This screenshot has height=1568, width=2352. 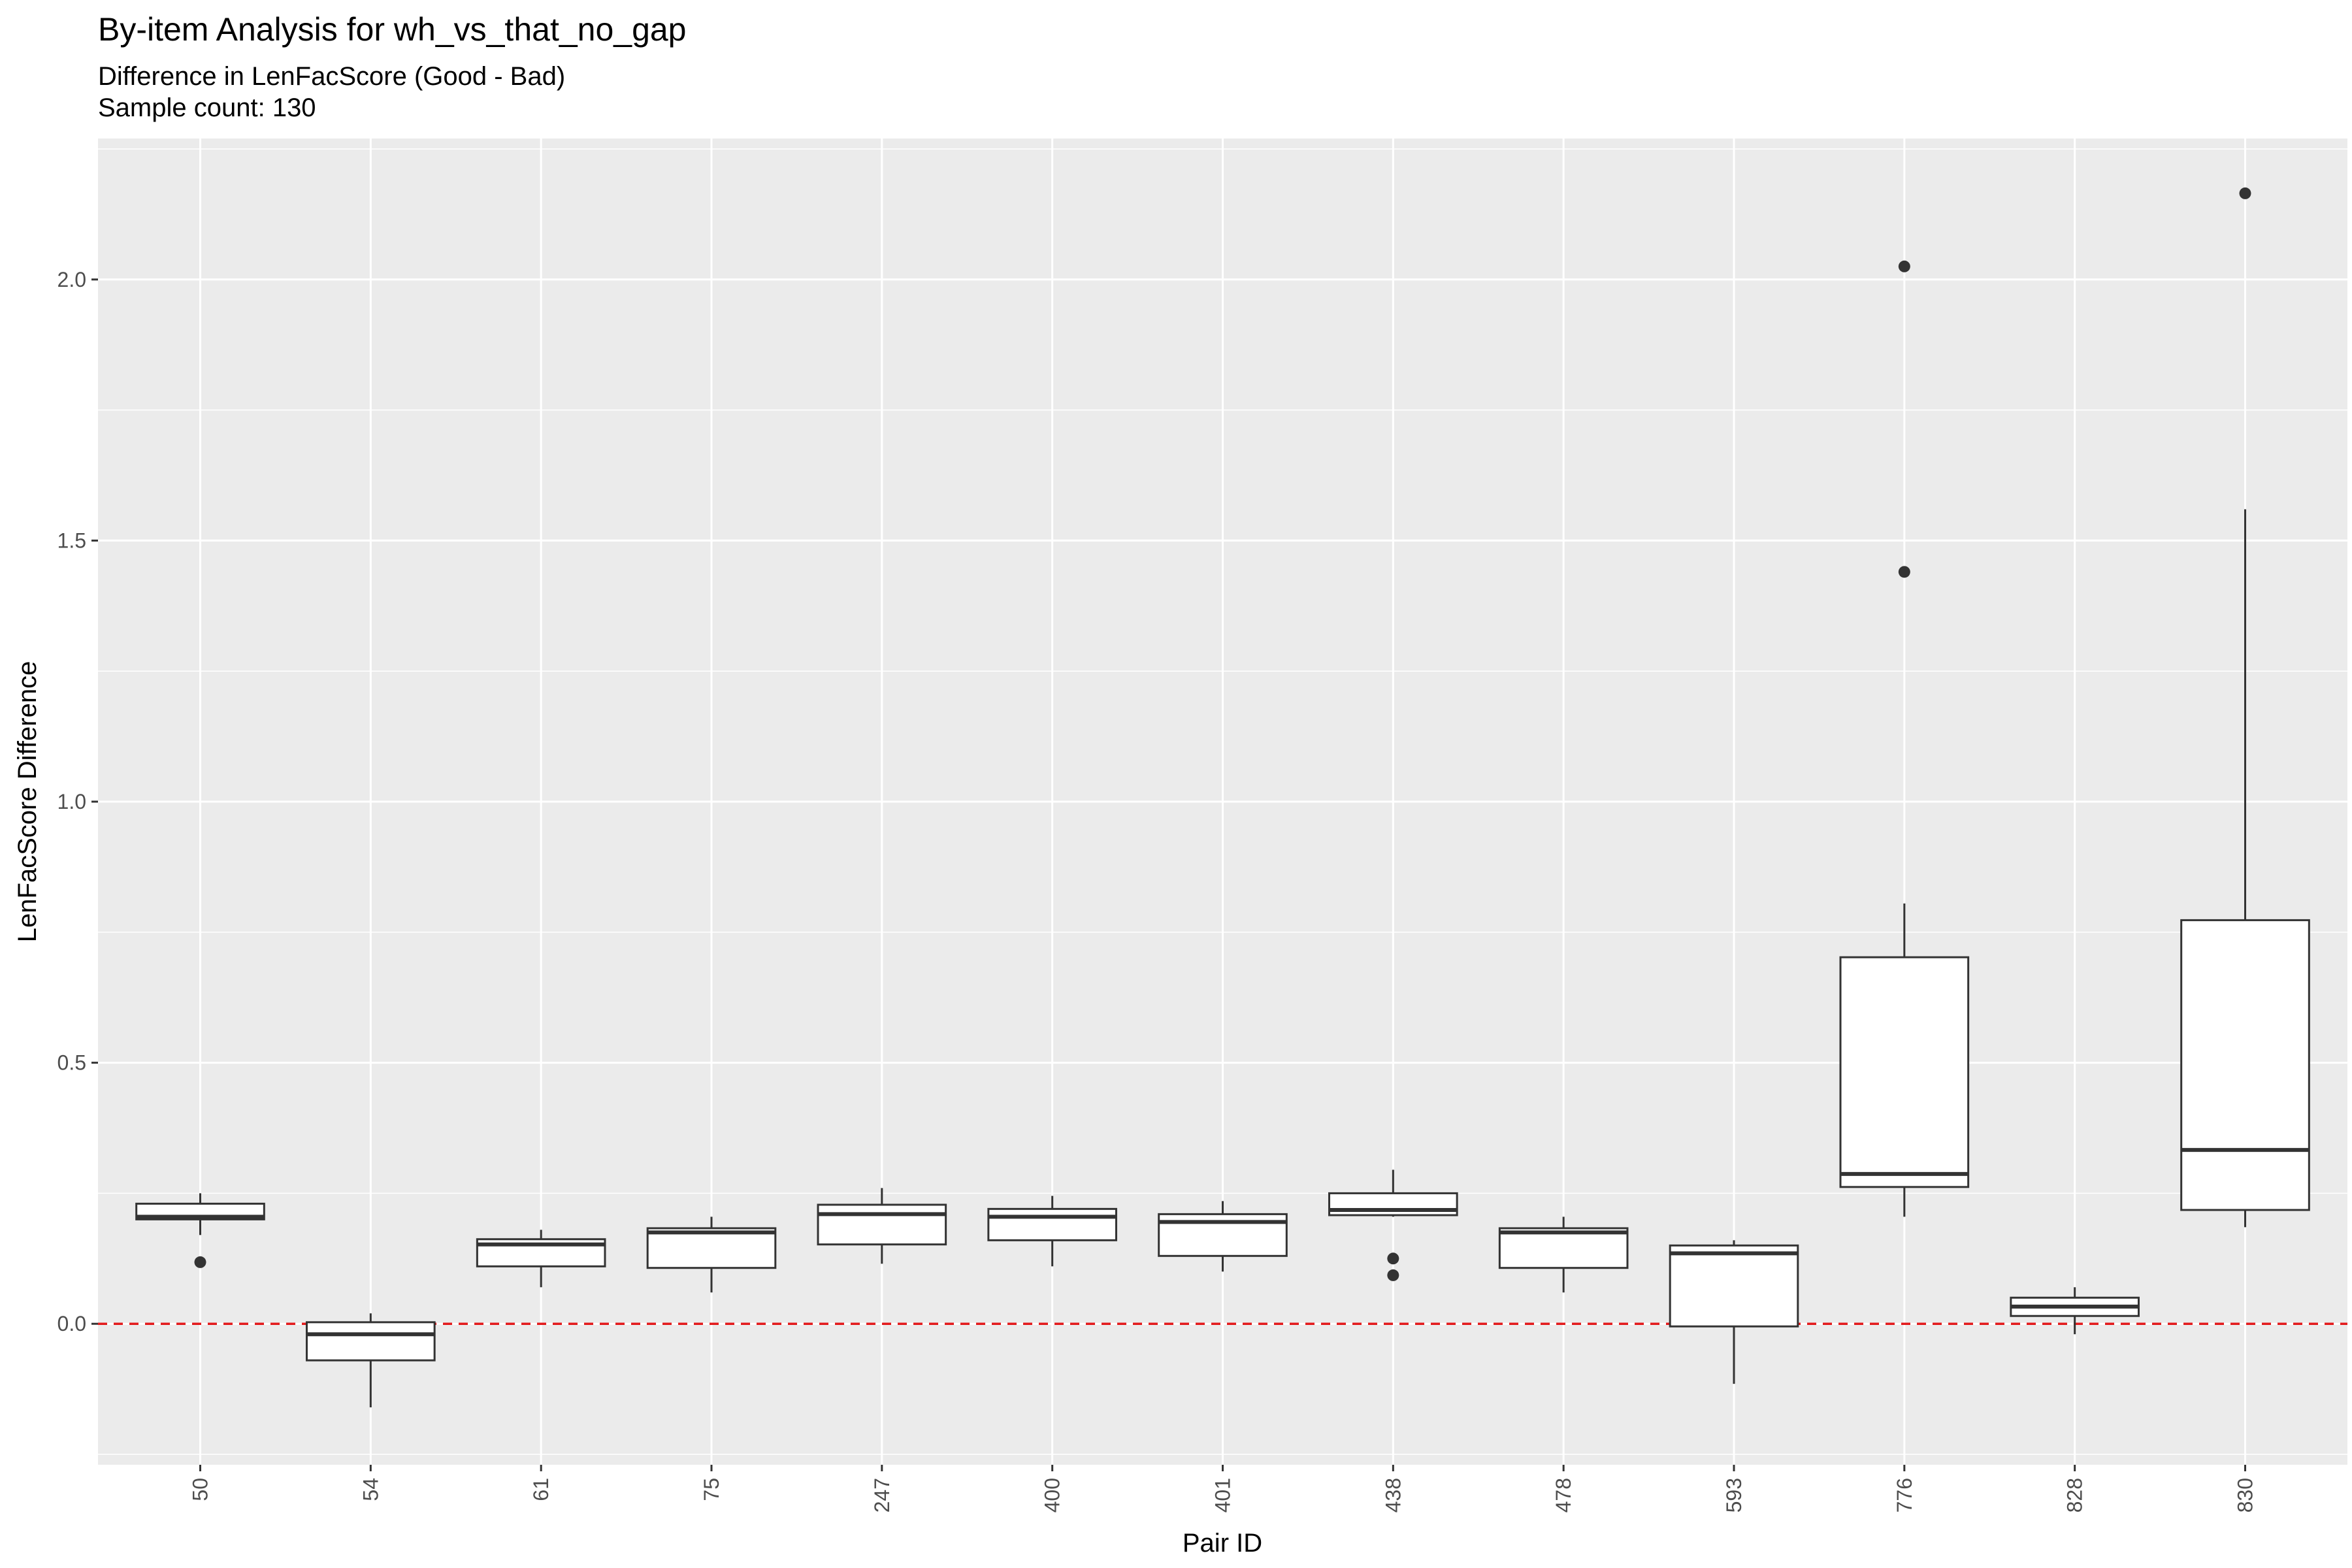 I want to click on y-axis-ticks: 0.0 0.5 1.0 1.5 2.0, so click(x=77, y=801).